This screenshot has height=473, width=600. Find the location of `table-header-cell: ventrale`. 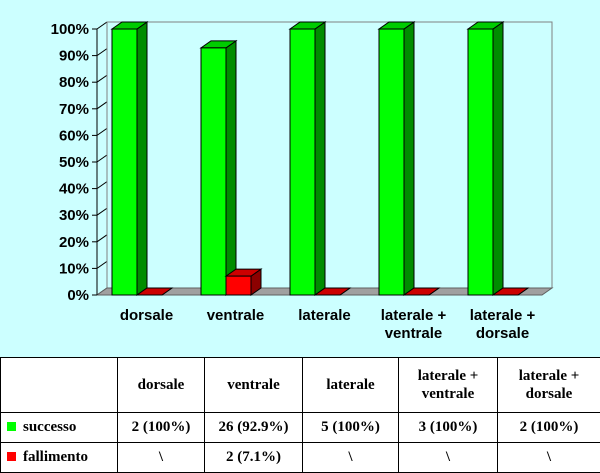

table-header-cell: ventrale is located at coordinates (254, 385).